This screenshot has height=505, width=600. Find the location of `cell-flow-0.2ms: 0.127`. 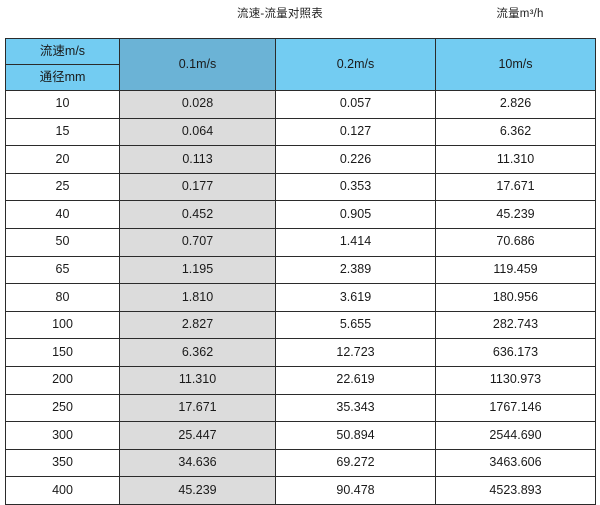

cell-flow-0.2ms: 0.127 is located at coordinates (355, 132).